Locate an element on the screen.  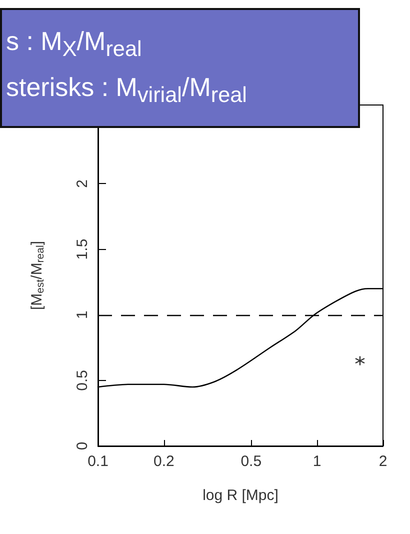
x-tick-label: 2 is located at coordinates (383, 461).